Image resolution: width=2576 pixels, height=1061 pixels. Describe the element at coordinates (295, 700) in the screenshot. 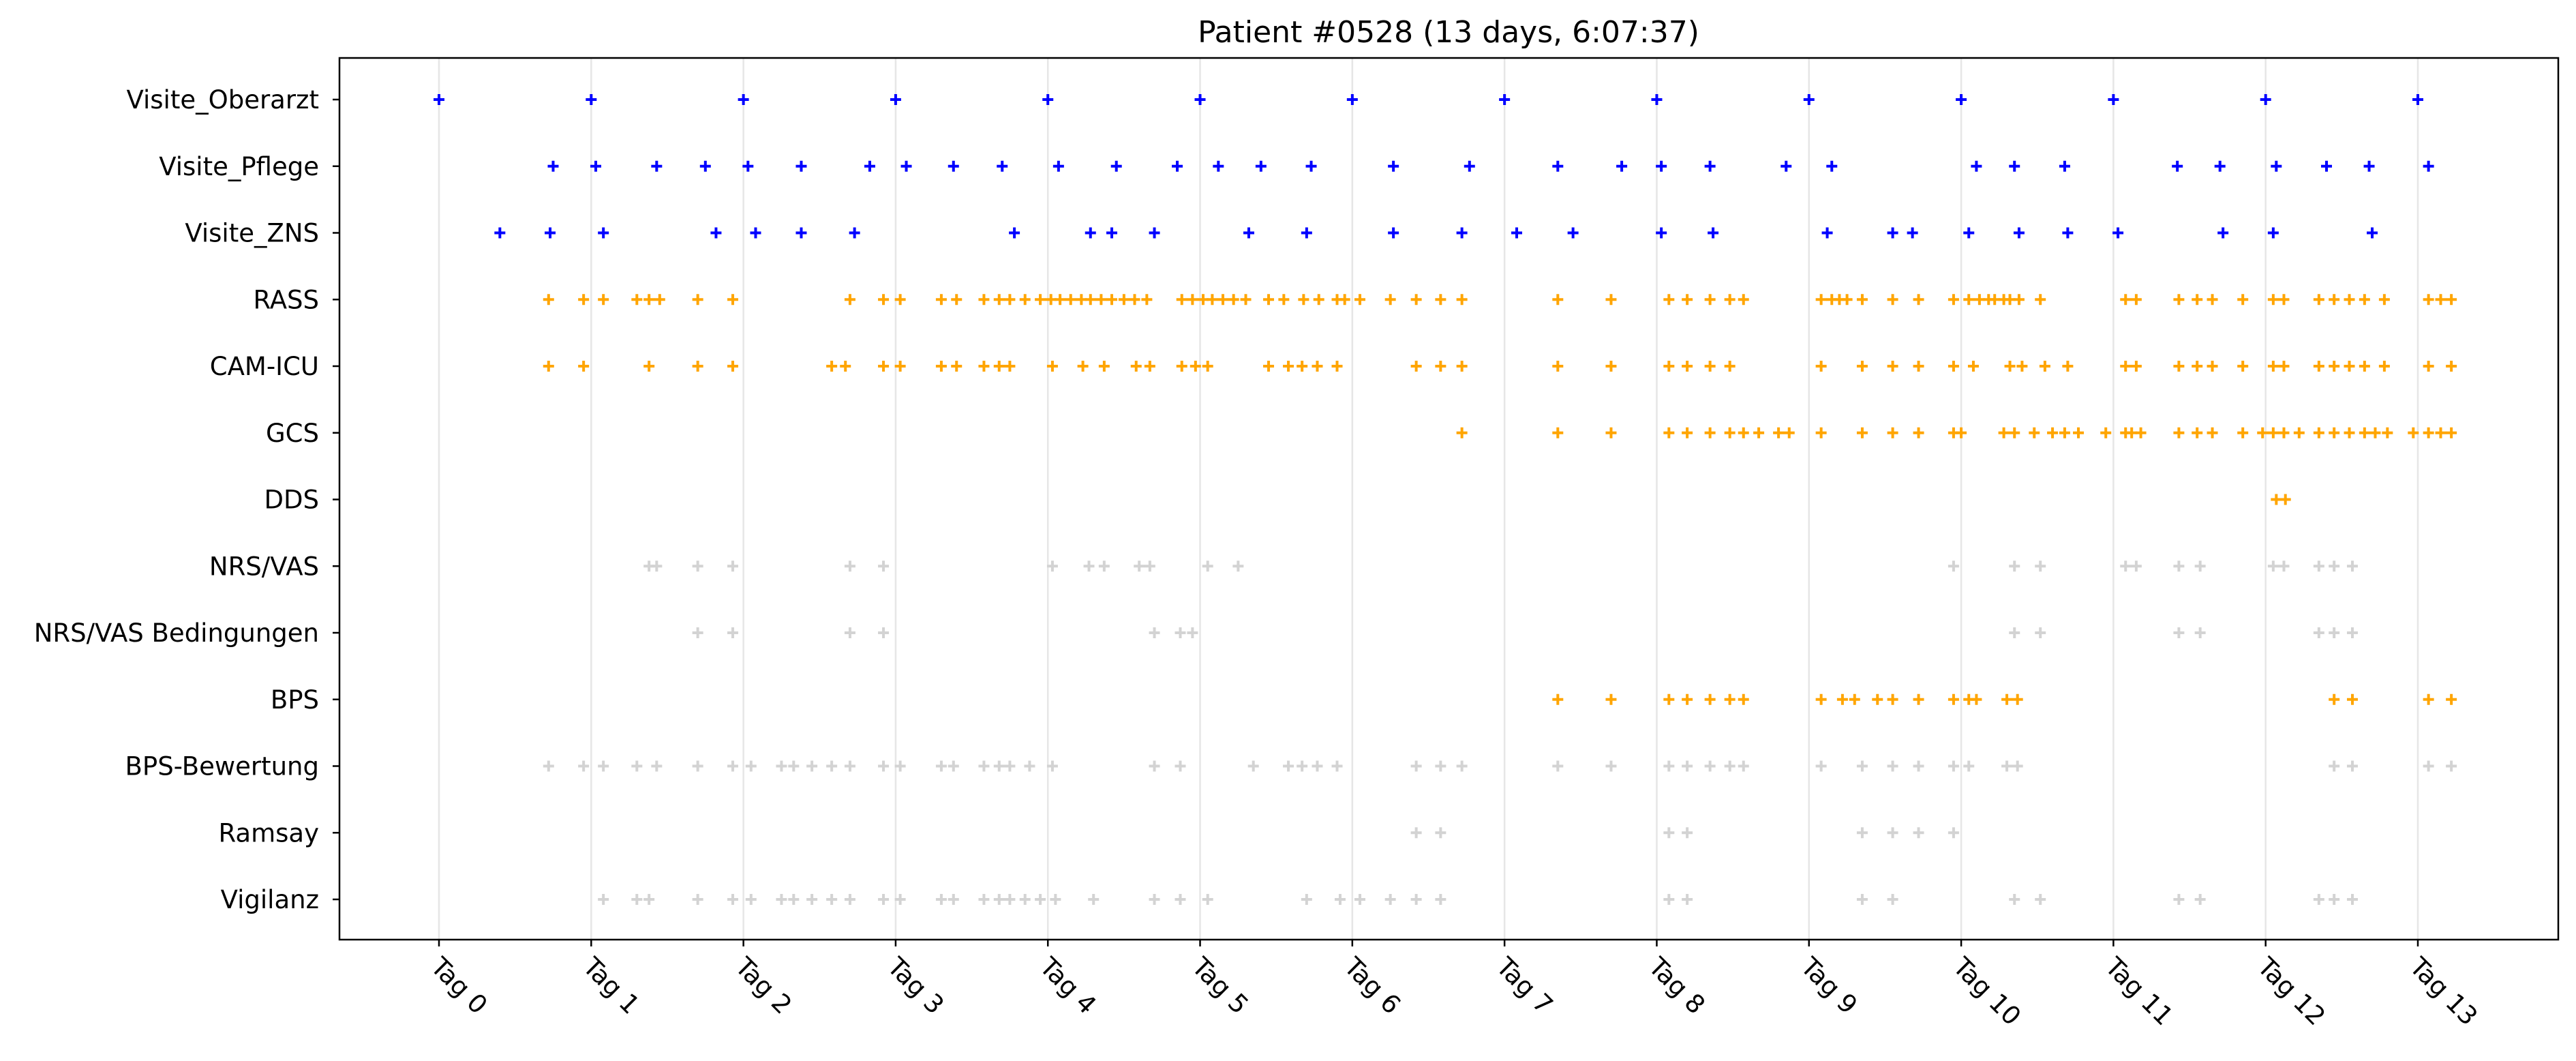

I see `ytick-label-9: BPS` at that location.